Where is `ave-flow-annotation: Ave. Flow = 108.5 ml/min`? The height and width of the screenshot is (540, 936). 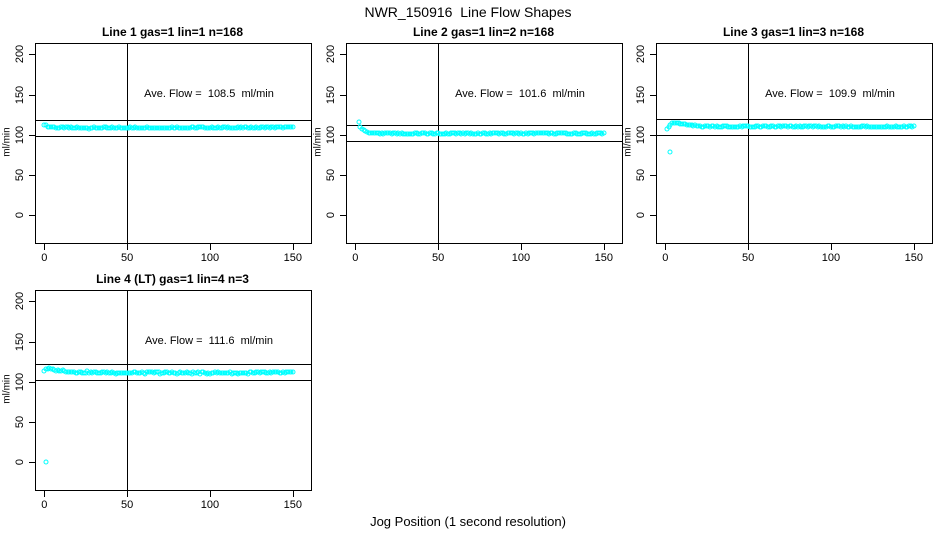
ave-flow-annotation: Ave. Flow = 108.5 ml/min is located at coordinates (209, 94).